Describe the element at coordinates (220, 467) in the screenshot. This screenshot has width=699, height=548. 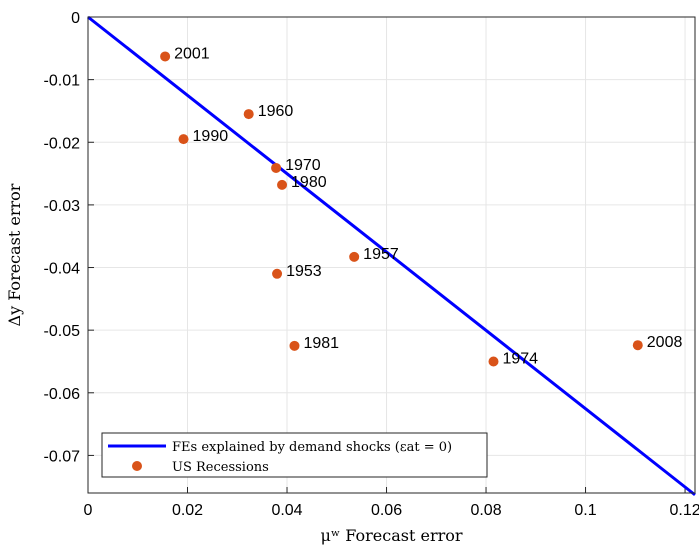
I see `legend-entry-us-recessions: US Recessions` at that location.